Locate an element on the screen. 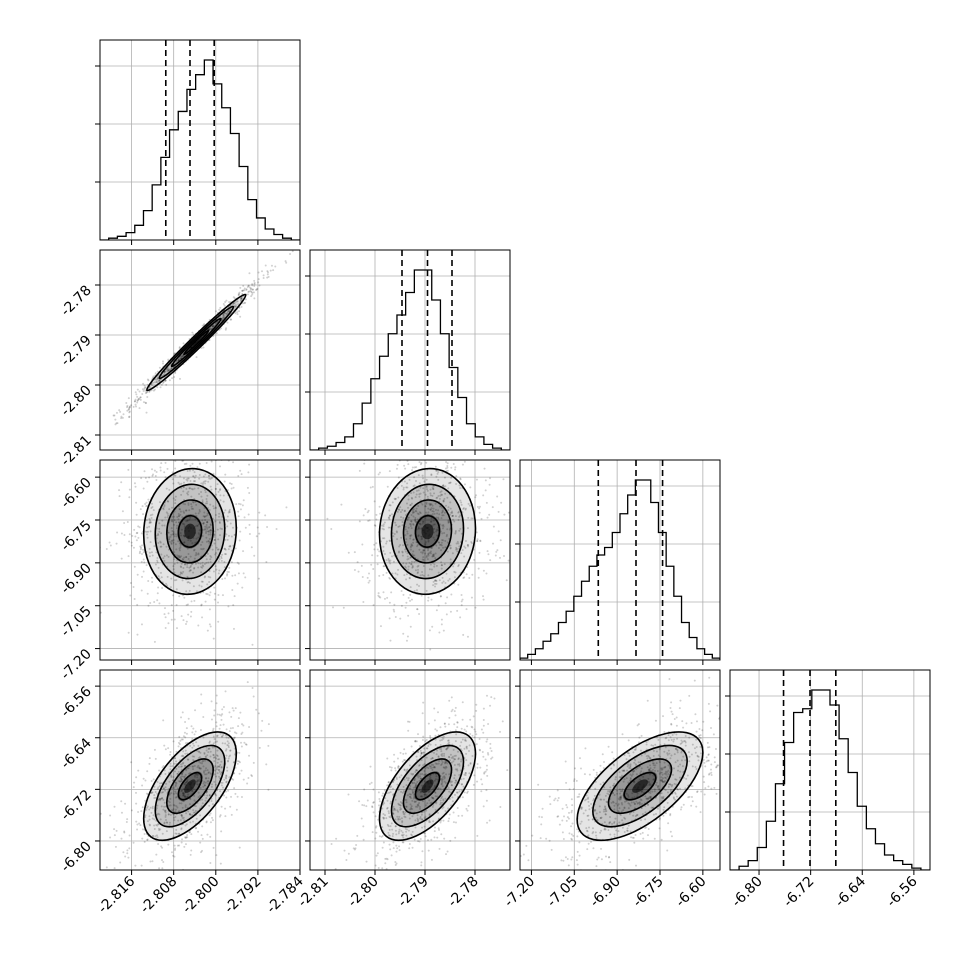 The image size is (970, 970). x-tick-label: -2.808 is located at coordinates (158, 895).